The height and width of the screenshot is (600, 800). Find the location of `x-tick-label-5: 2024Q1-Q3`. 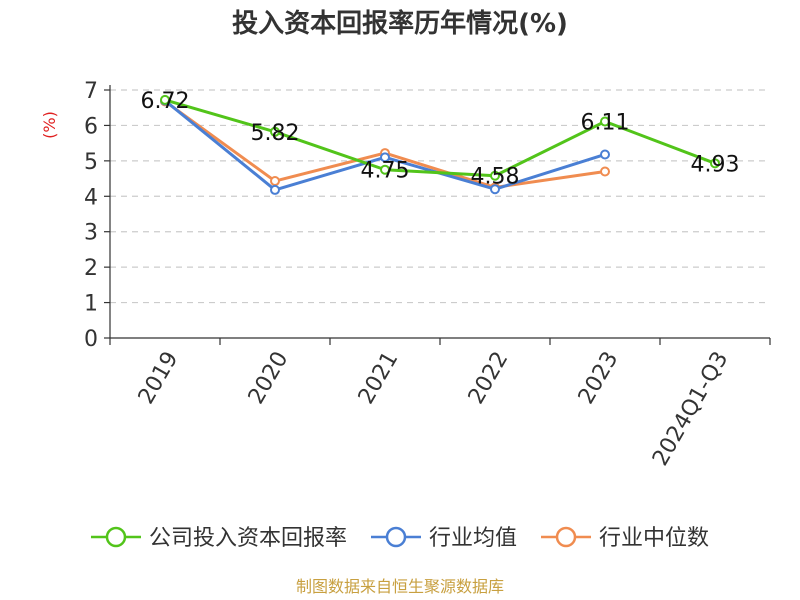

x-tick-label-5: 2024Q1-Q3 is located at coordinates (690, 409).